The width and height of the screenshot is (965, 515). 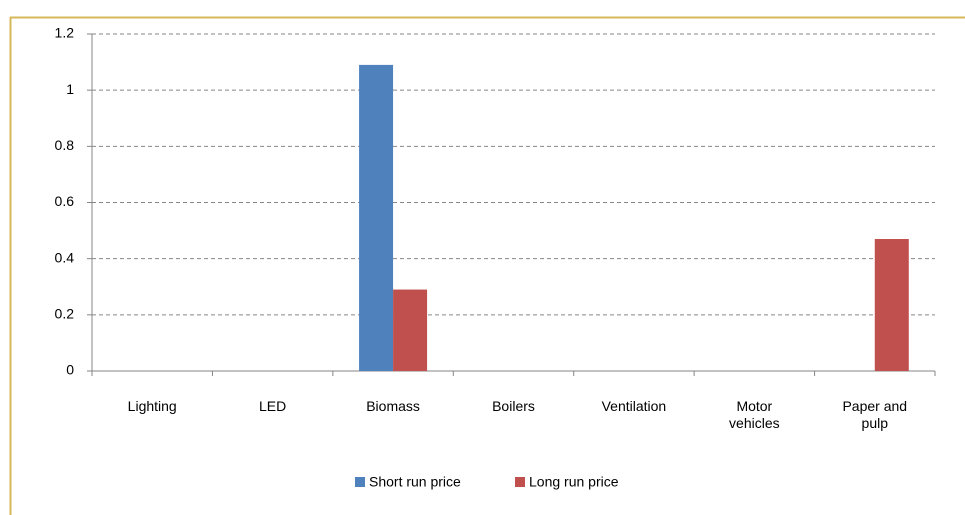 I want to click on x-tick-label: Ventilation, so click(x=634, y=406).